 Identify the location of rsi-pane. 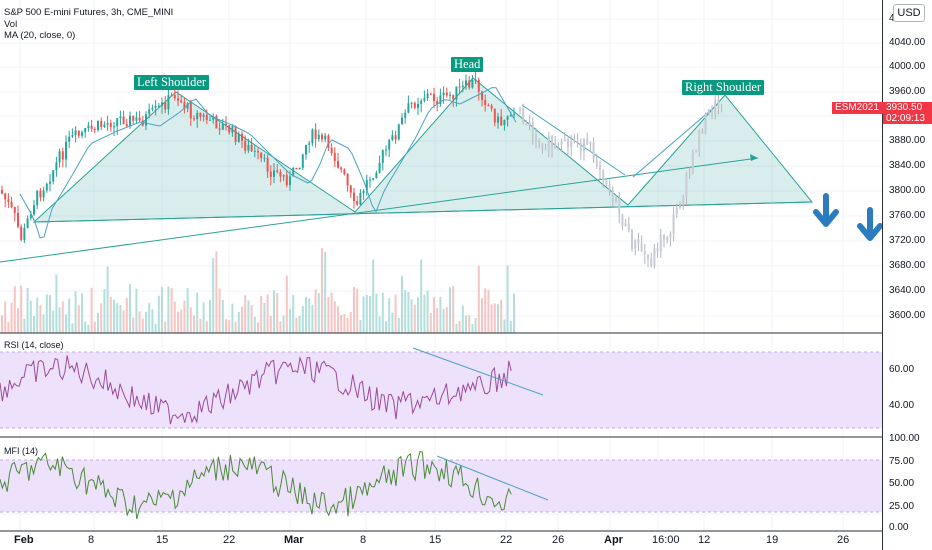
(441, 388).